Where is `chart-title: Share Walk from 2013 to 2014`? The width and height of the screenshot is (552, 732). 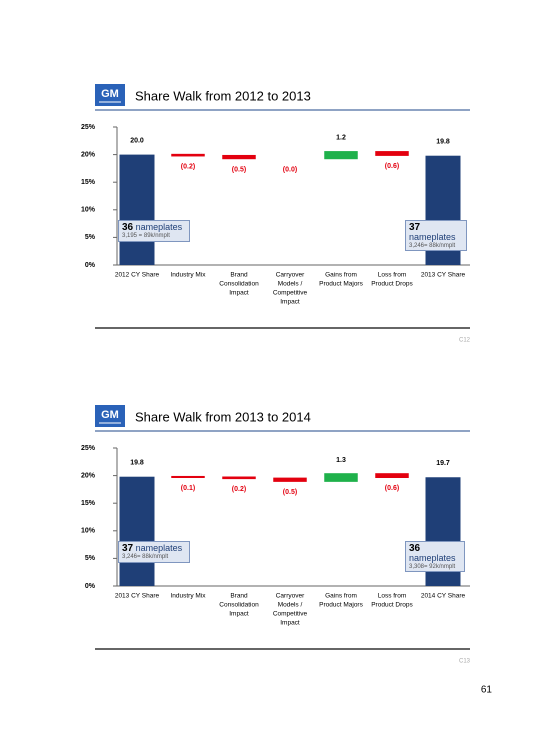 chart-title: Share Walk from 2013 to 2014 is located at coordinates (223, 416).